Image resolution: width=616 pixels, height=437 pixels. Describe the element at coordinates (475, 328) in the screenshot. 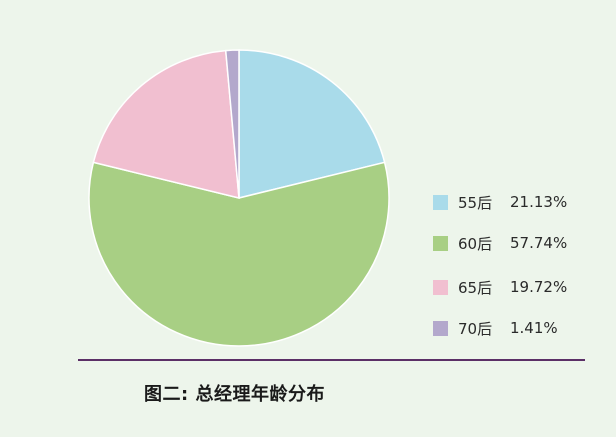

I see `legend-label: 70后` at that location.